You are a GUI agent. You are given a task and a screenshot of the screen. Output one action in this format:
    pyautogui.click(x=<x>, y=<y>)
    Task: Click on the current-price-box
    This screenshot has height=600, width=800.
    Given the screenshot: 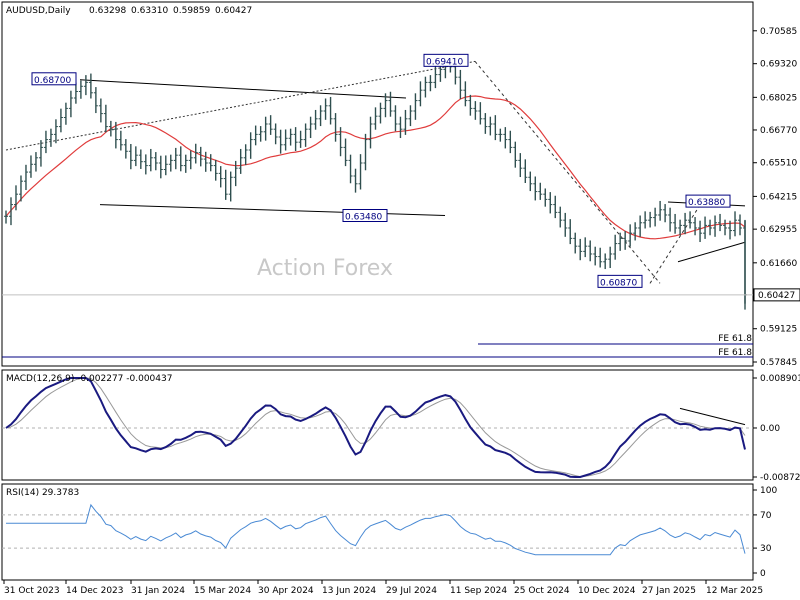 What is the action you would take?
    pyautogui.click(x=776, y=295)
    